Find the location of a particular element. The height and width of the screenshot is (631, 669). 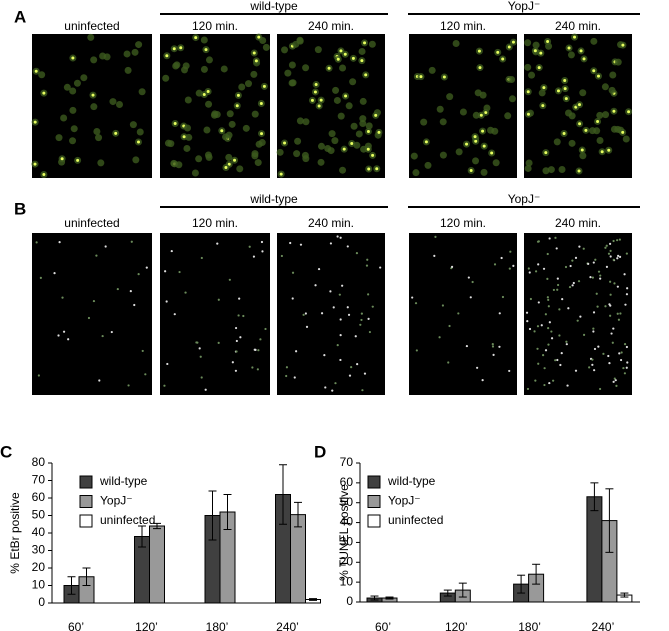

y-tick-label: 10 is located at coordinates (39, 585).